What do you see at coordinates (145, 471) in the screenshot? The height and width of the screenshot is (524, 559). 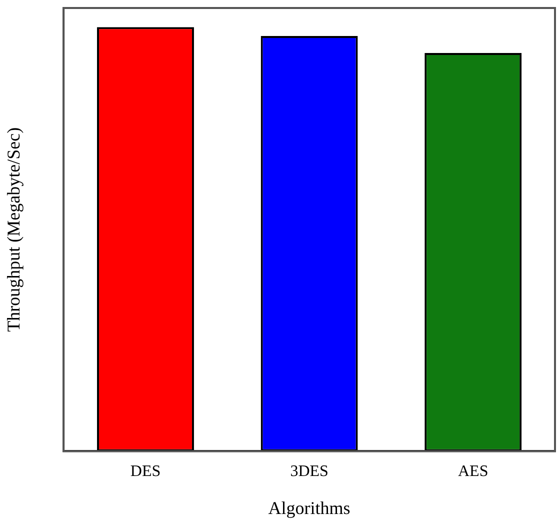 I see `x-tick-label: DES` at bounding box center [145, 471].